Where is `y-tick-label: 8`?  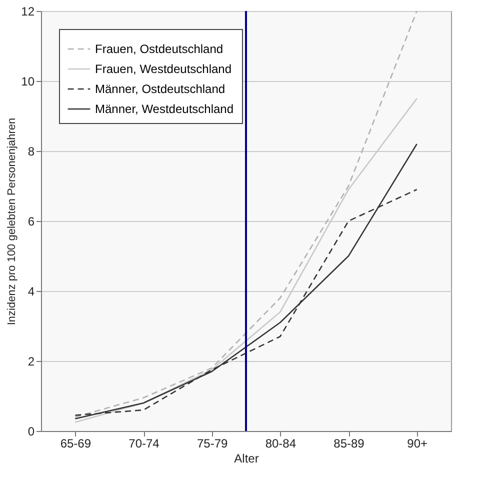 y-tick-label: 8 is located at coordinates (31, 151).